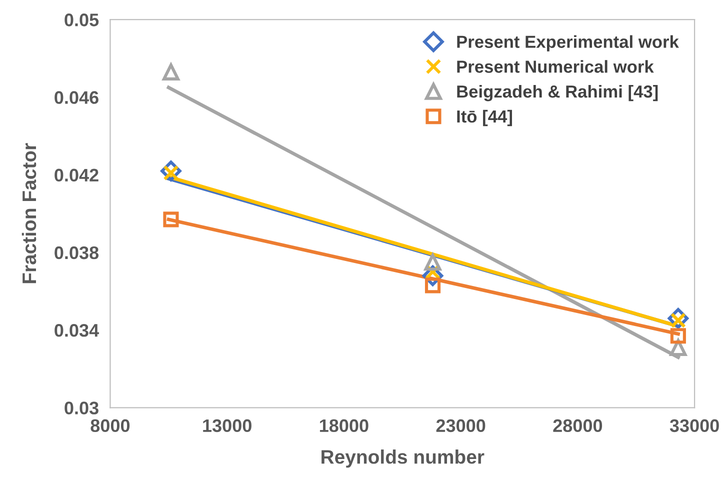  I want to click on legend-label: Itō [44], so click(484, 118).